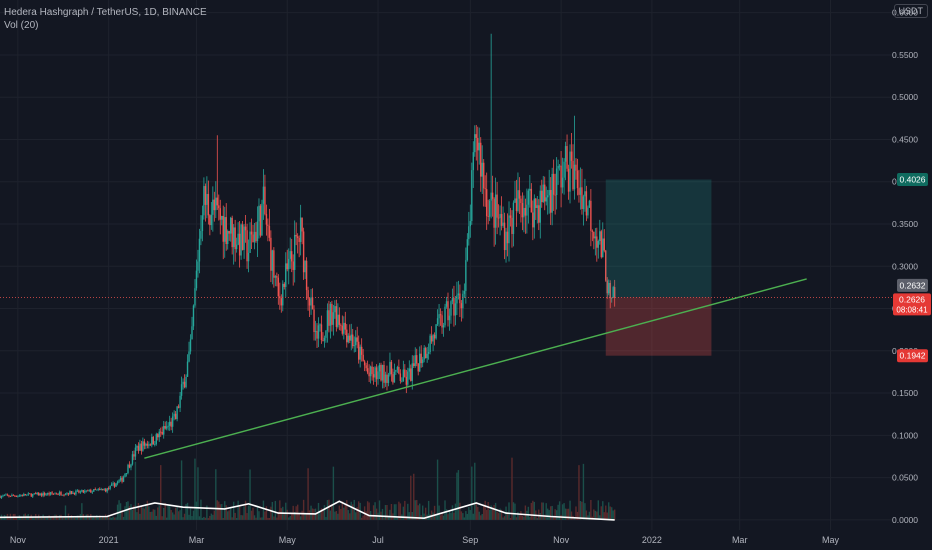 This screenshot has height=550, width=932. What do you see at coordinates (21, 25) in the screenshot?
I see `volume-indicator-label: Vol (20)` at bounding box center [21, 25].